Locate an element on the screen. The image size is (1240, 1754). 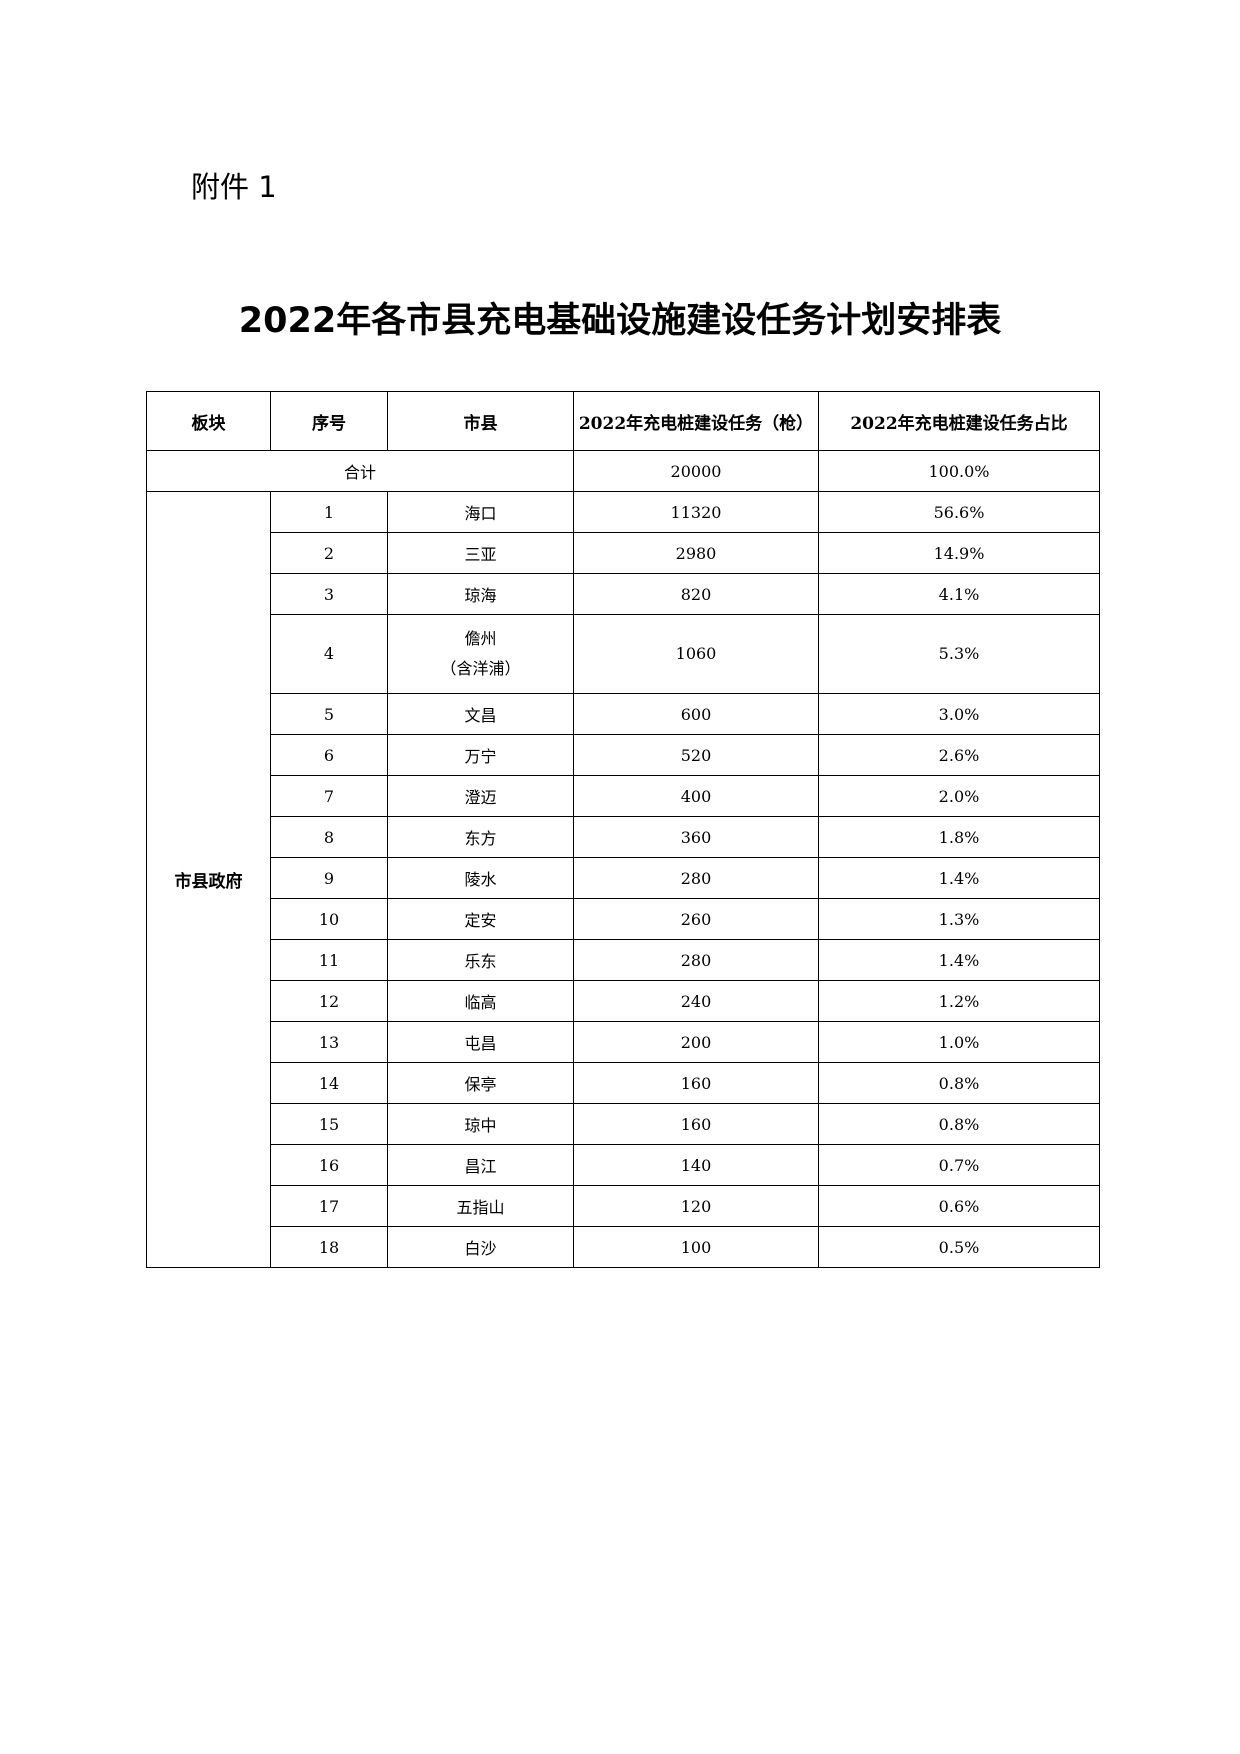
row-number: 11 is located at coordinates (329, 960).